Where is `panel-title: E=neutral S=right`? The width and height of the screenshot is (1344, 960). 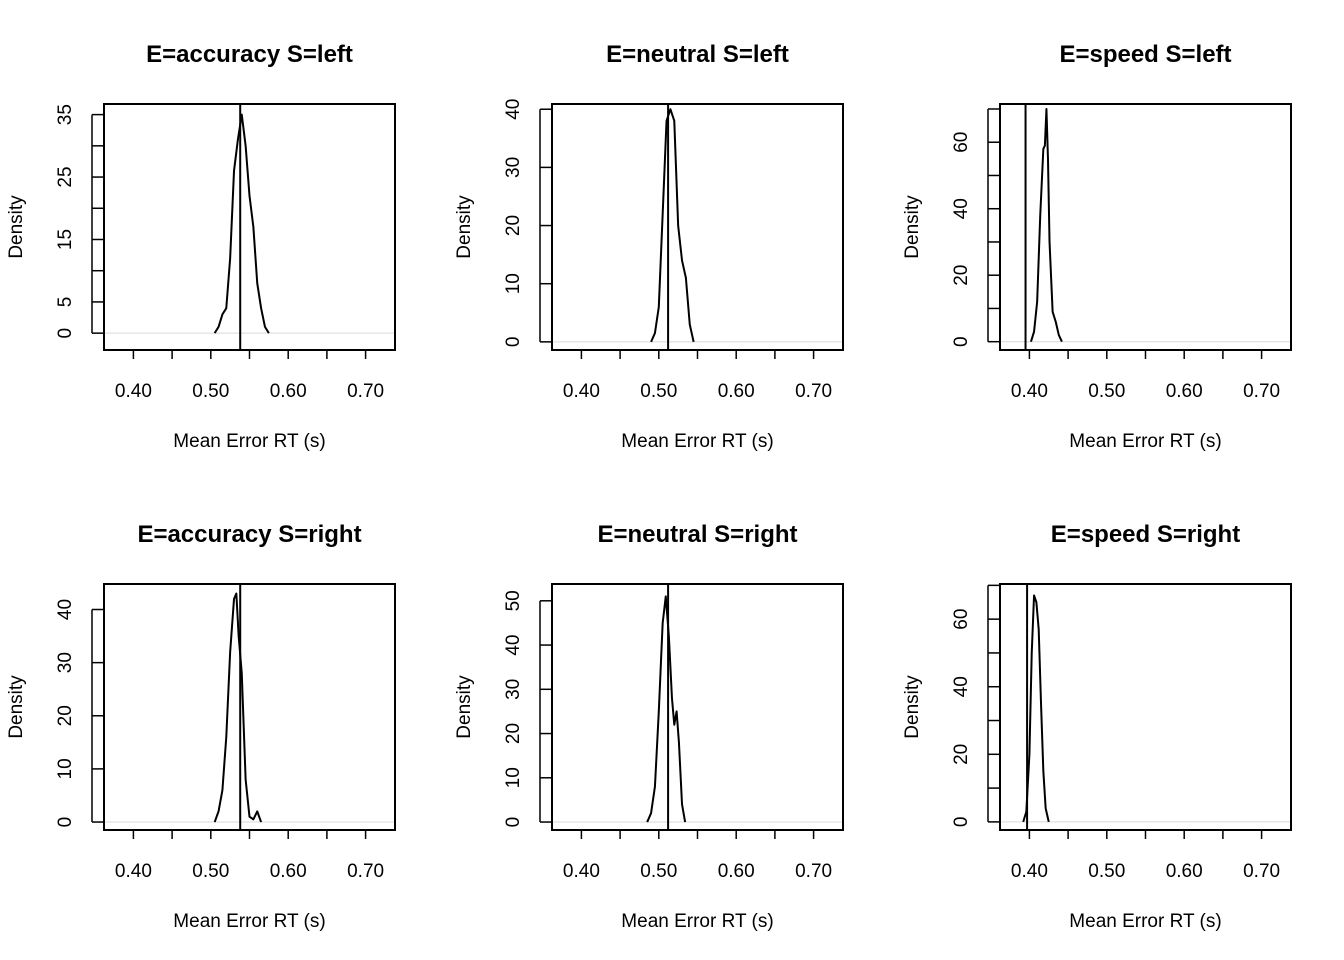 panel-title: E=neutral S=right is located at coordinates (697, 534).